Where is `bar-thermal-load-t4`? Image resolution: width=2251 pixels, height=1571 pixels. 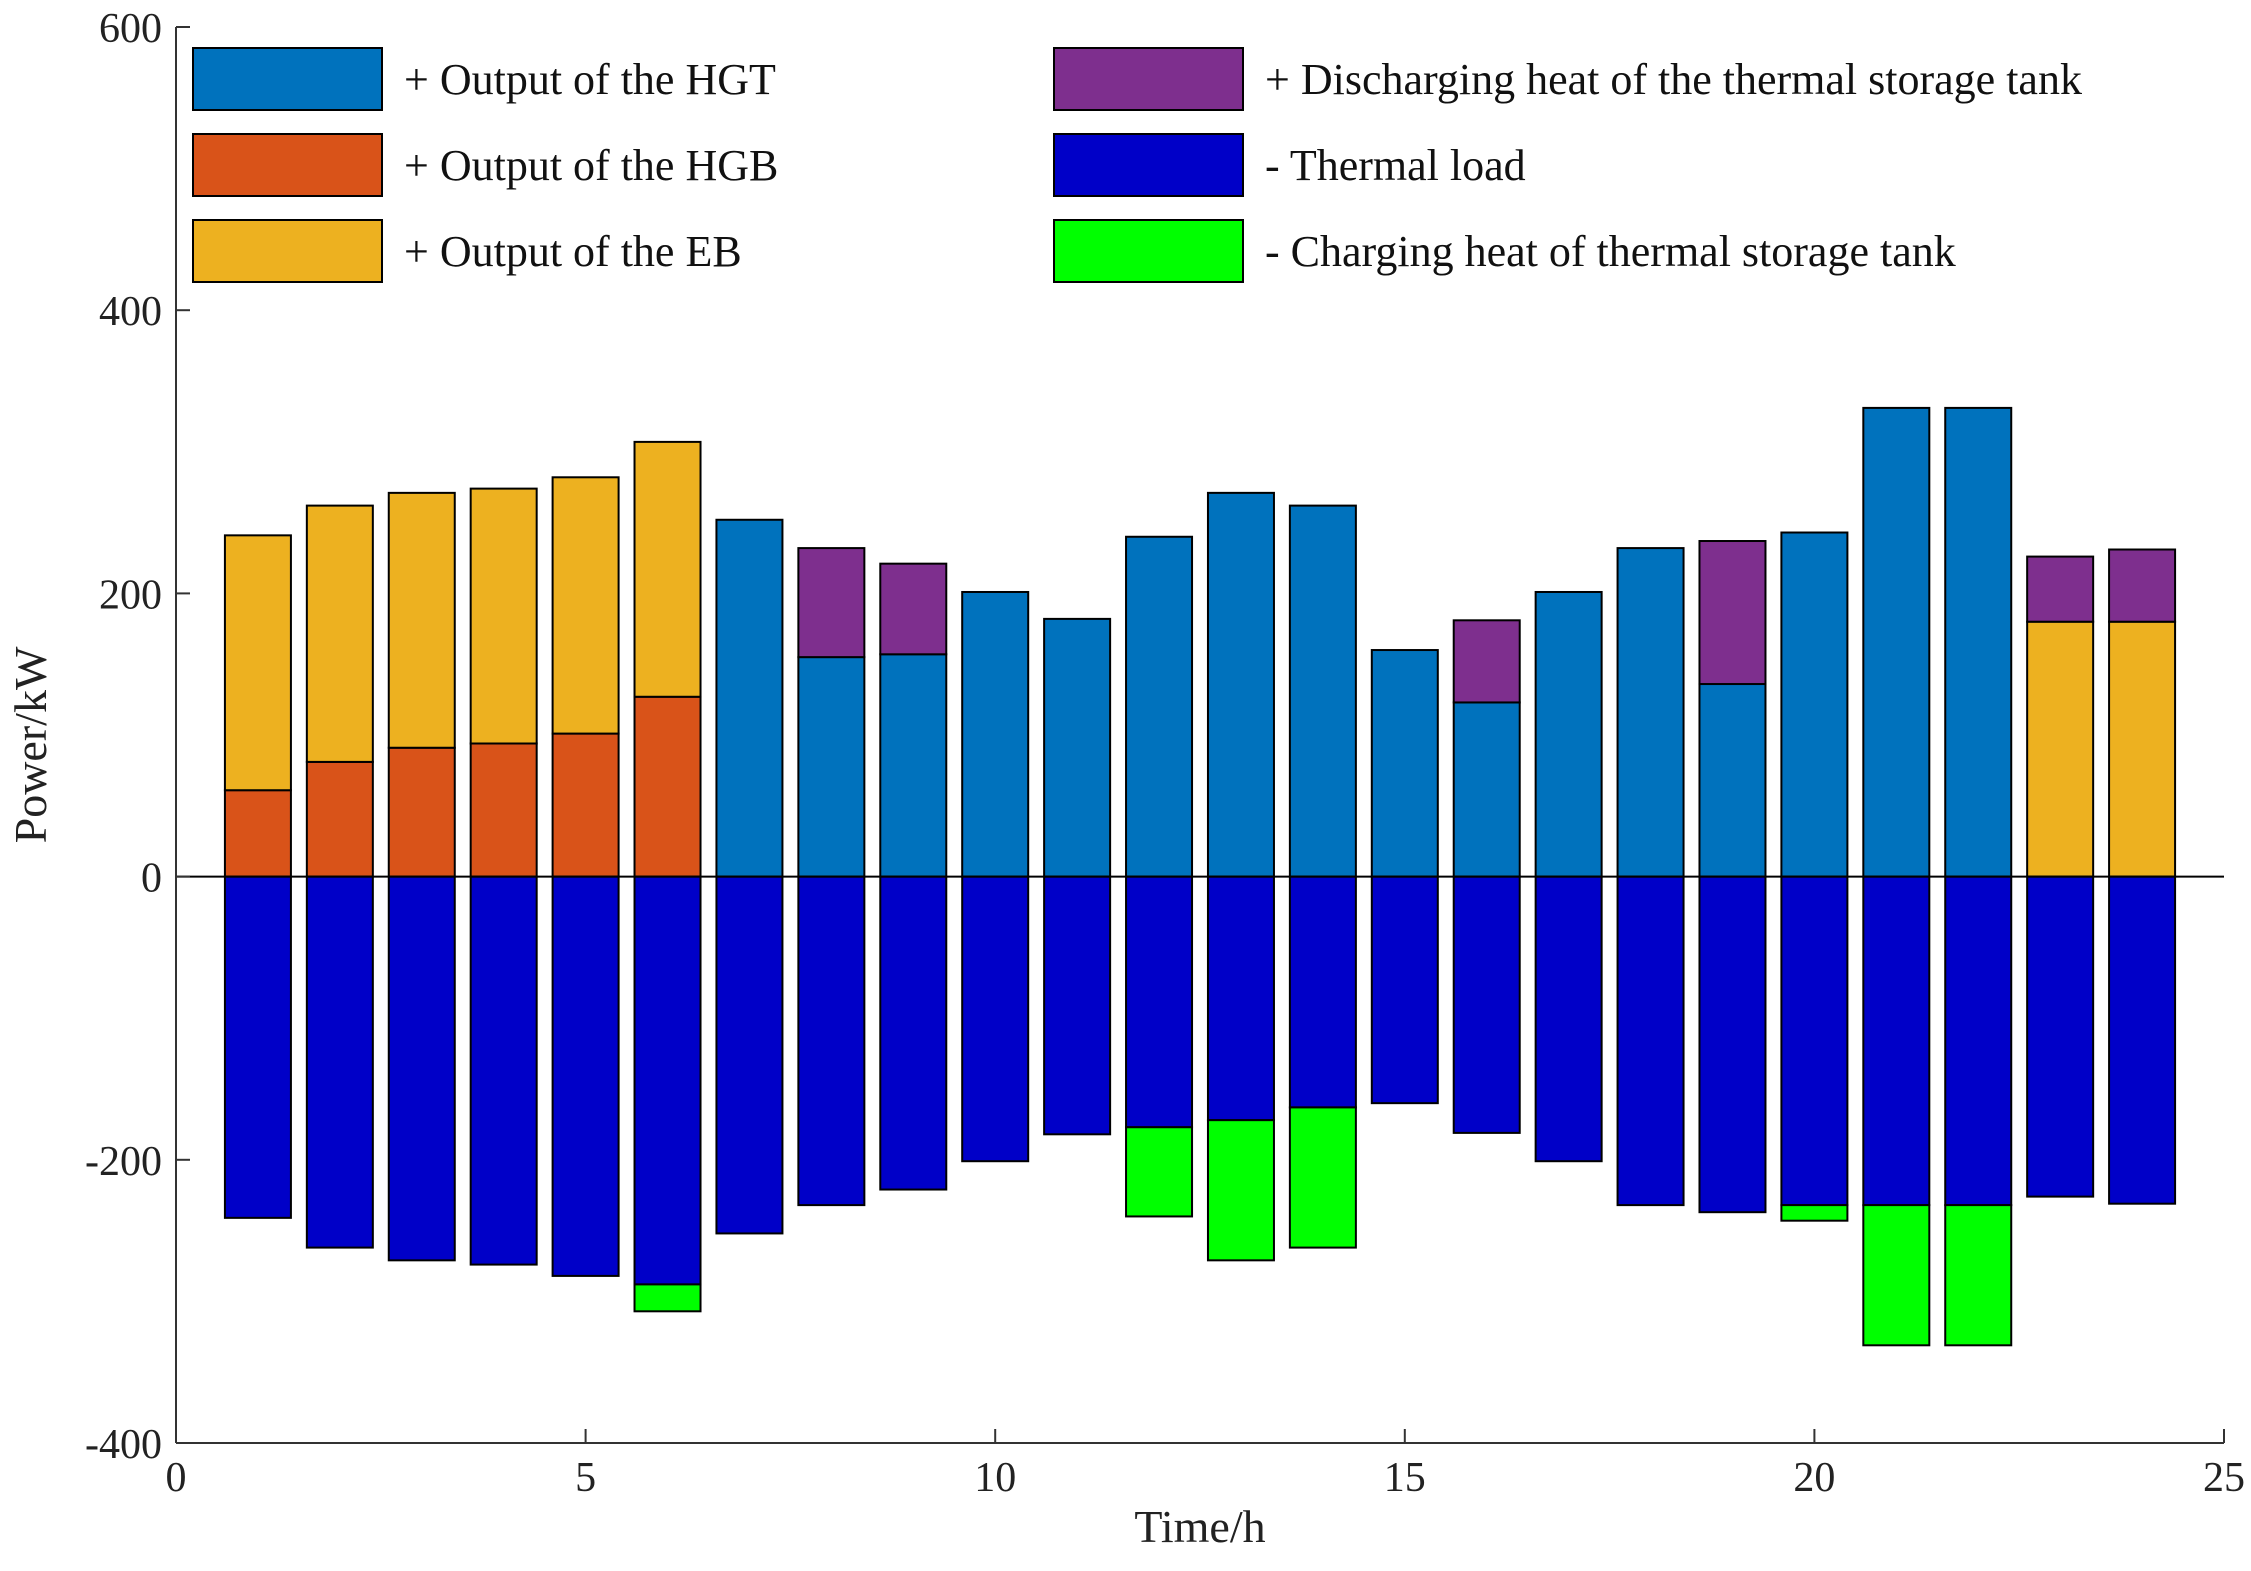 bar-thermal-load-t4 is located at coordinates (503, 1070).